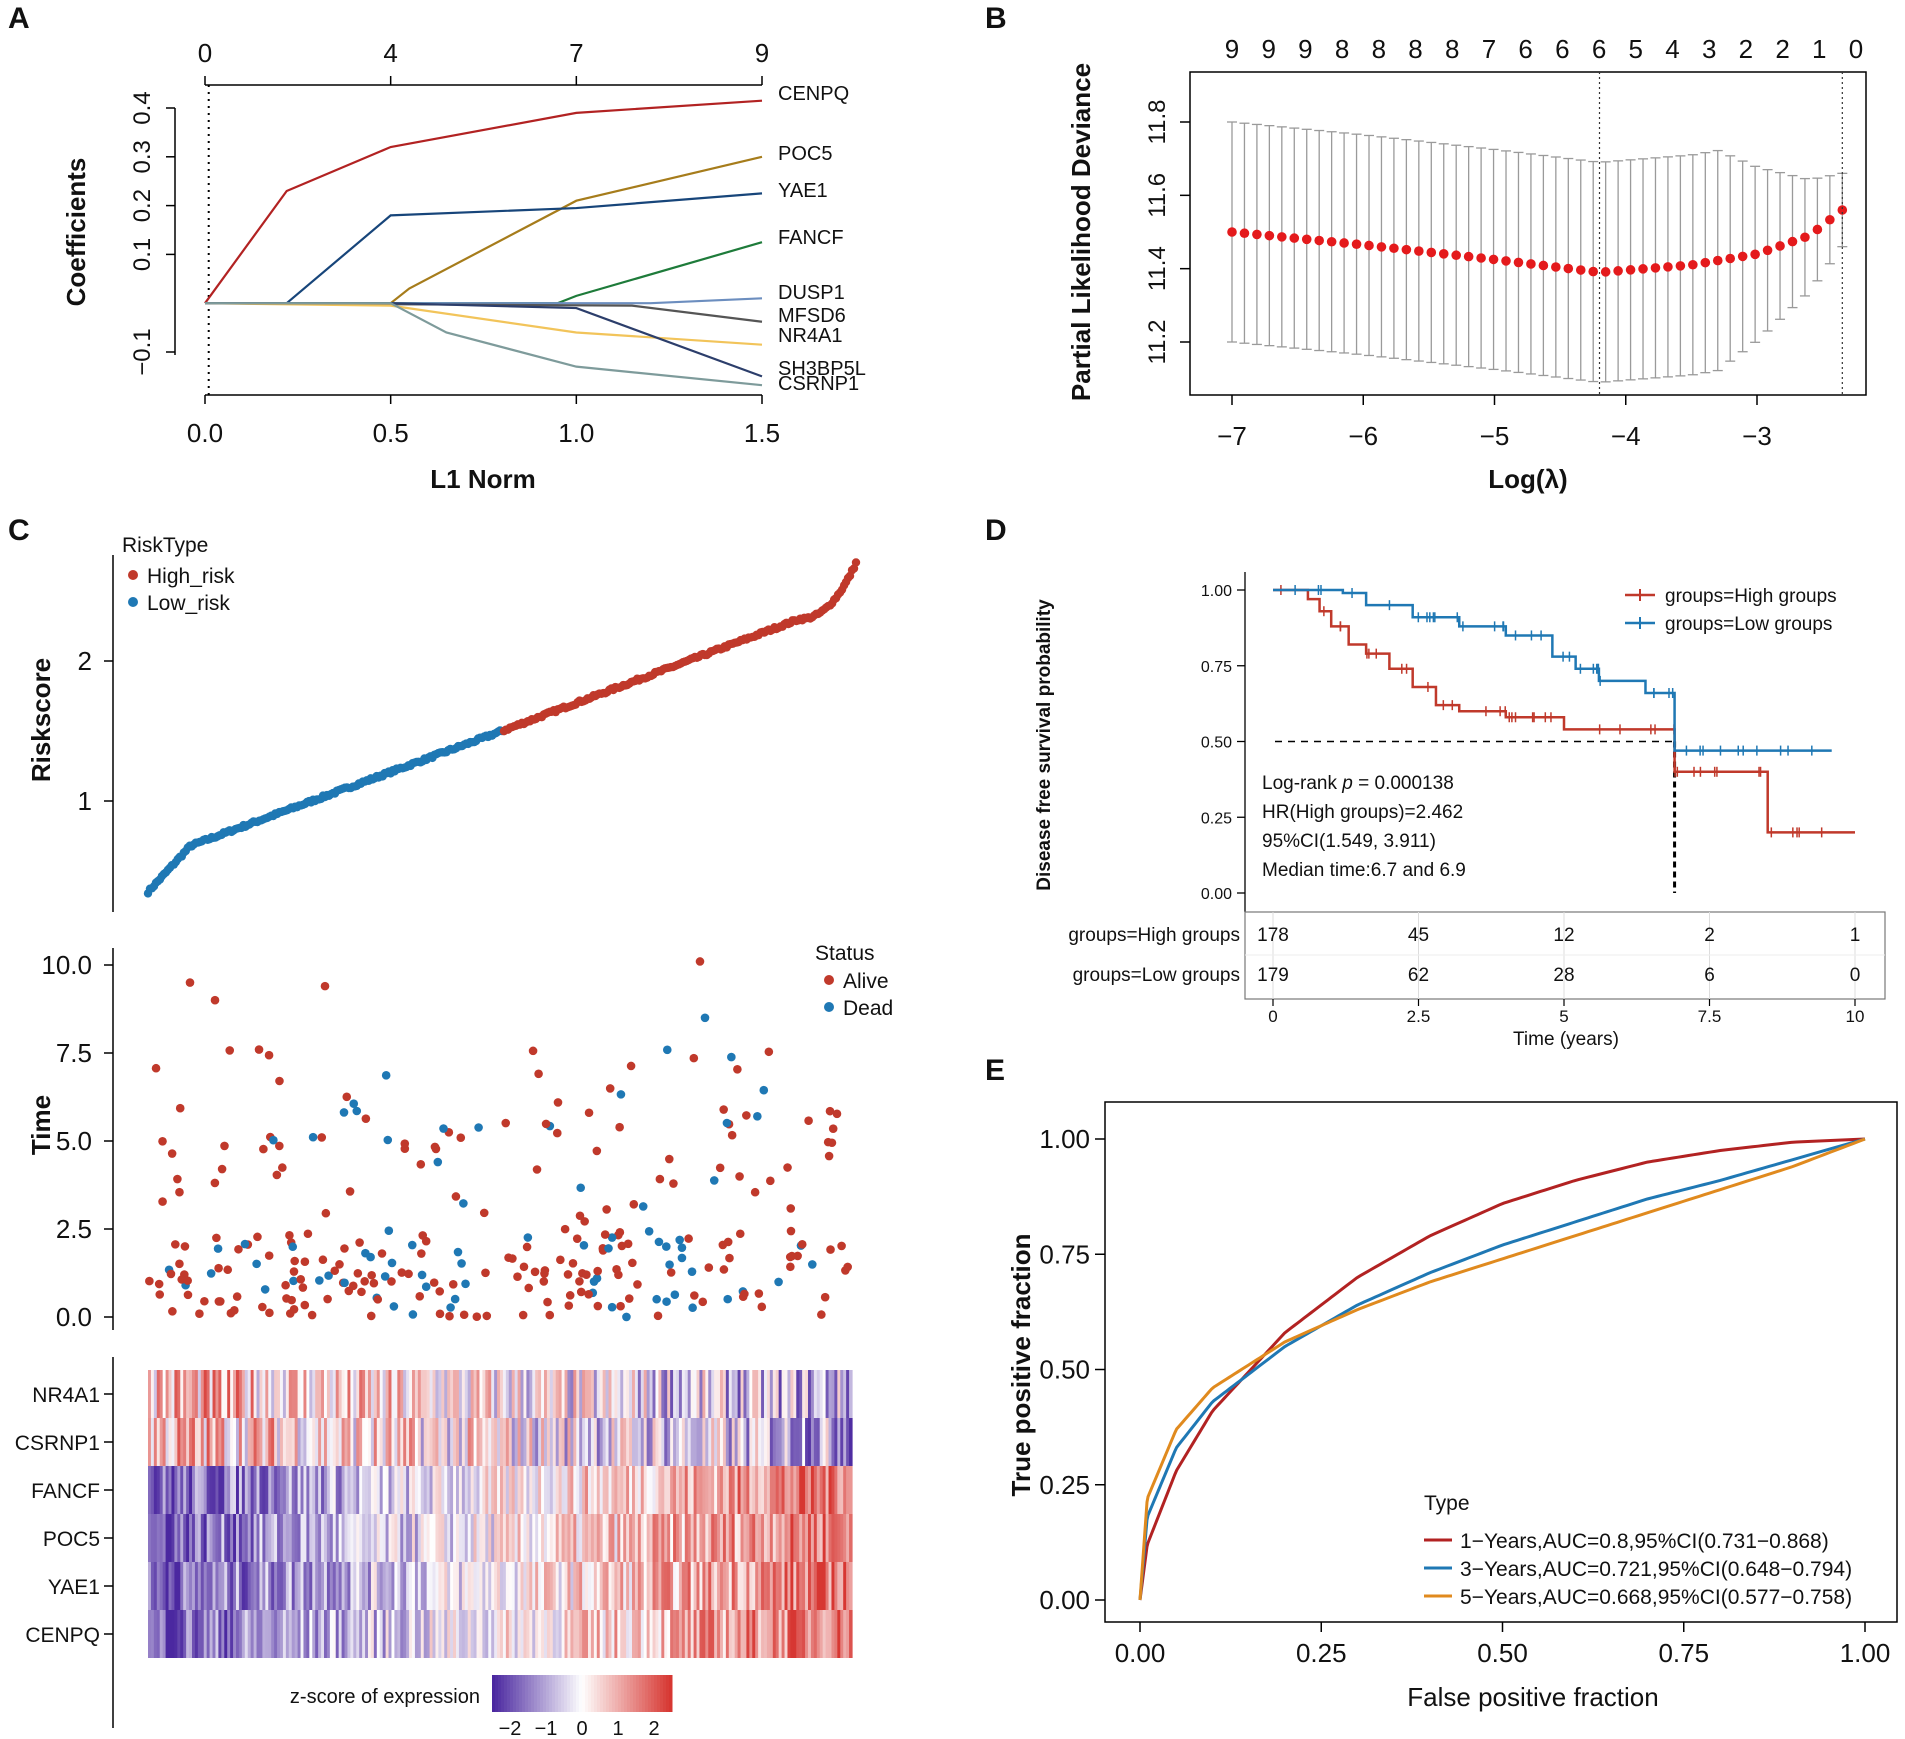 This screenshot has height=1739, width=1905. I want to click on top-tick-label: 7, so click(576, 53).